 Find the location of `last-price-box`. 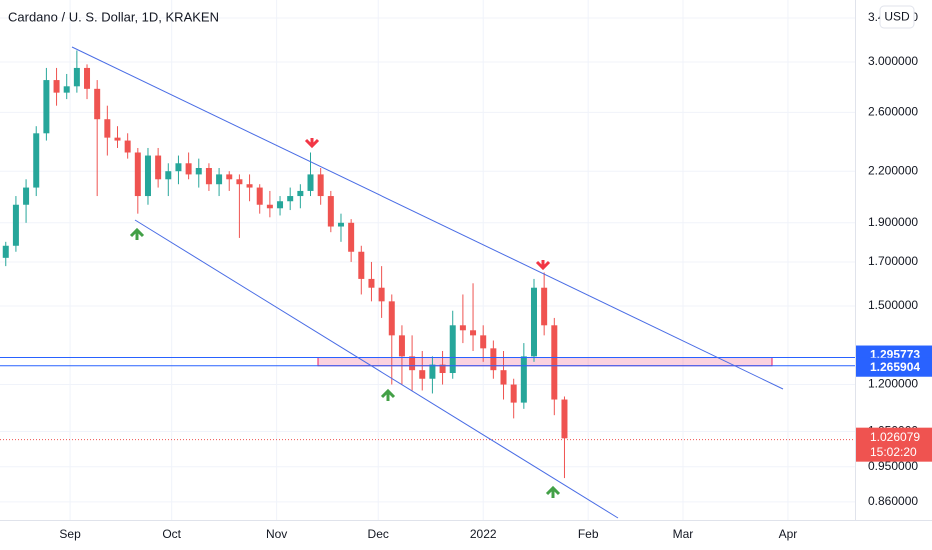

last-price-box is located at coordinates (894, 444).